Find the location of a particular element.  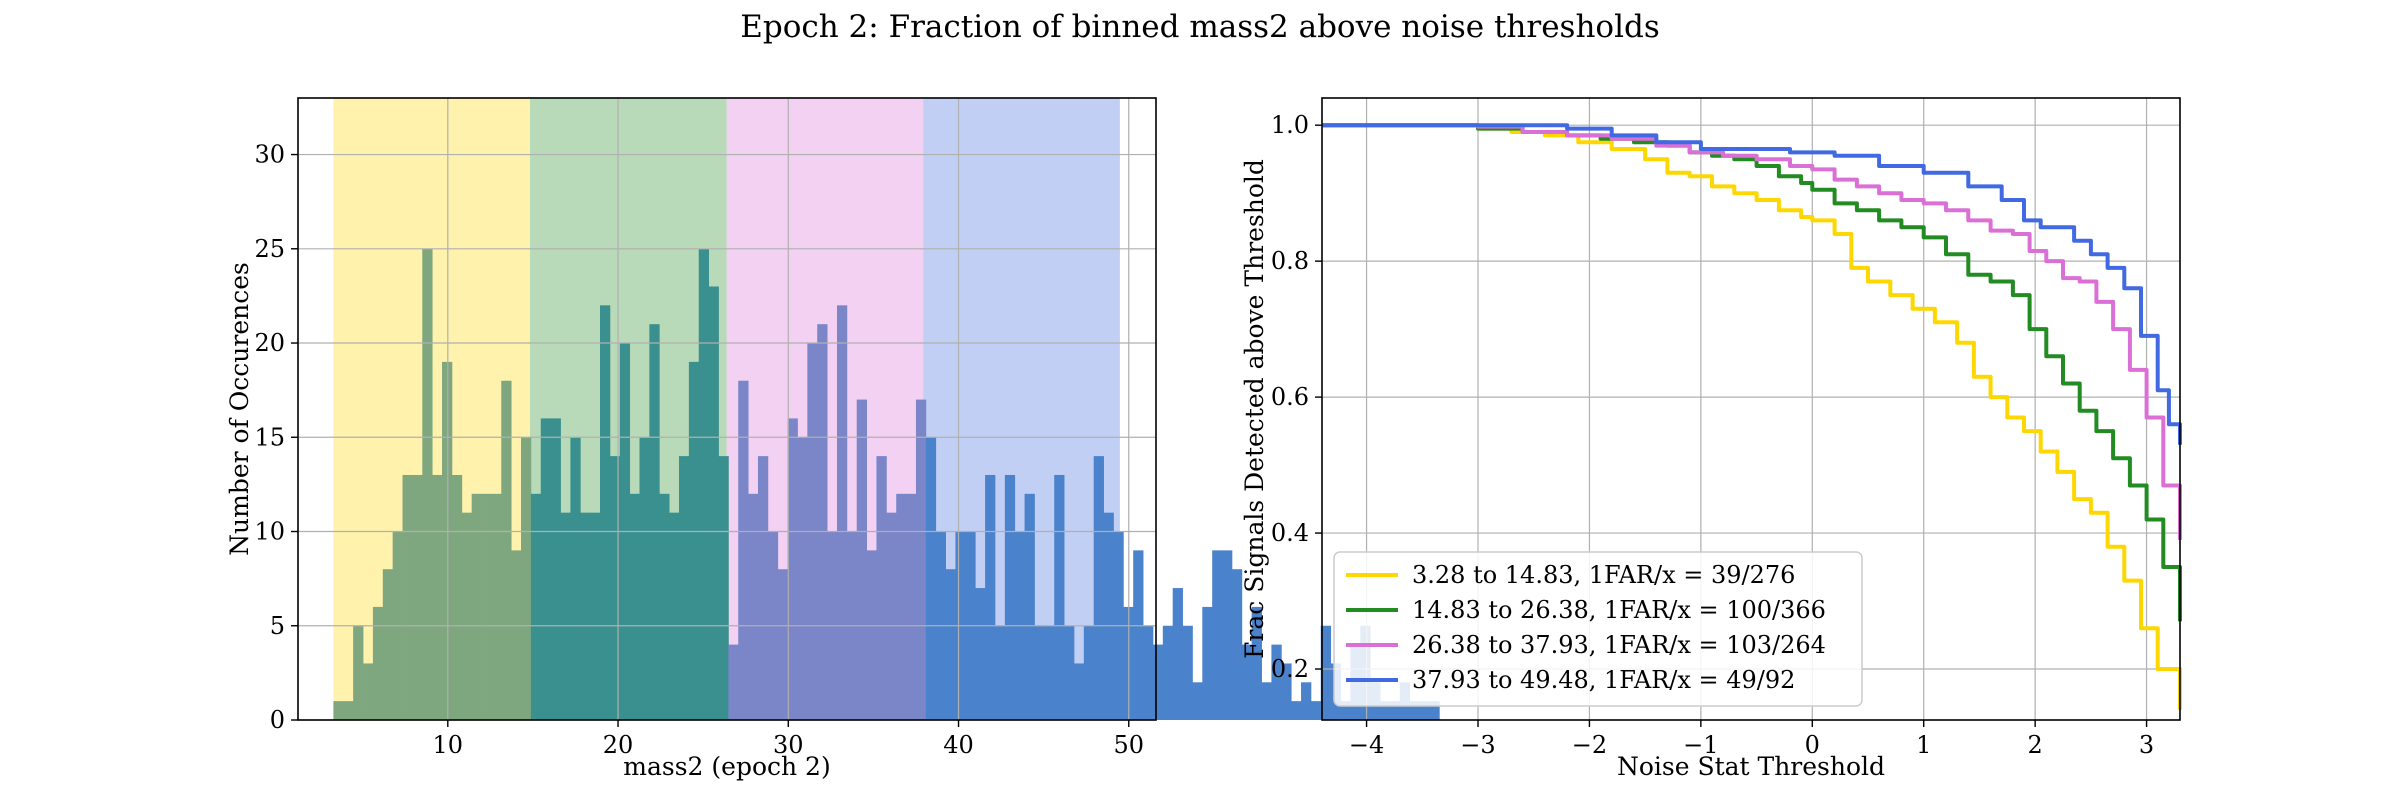

legend-entry: 14.83 to 26.38, 1FAR/x = 100/366 is located at coordinates (1586, 610).